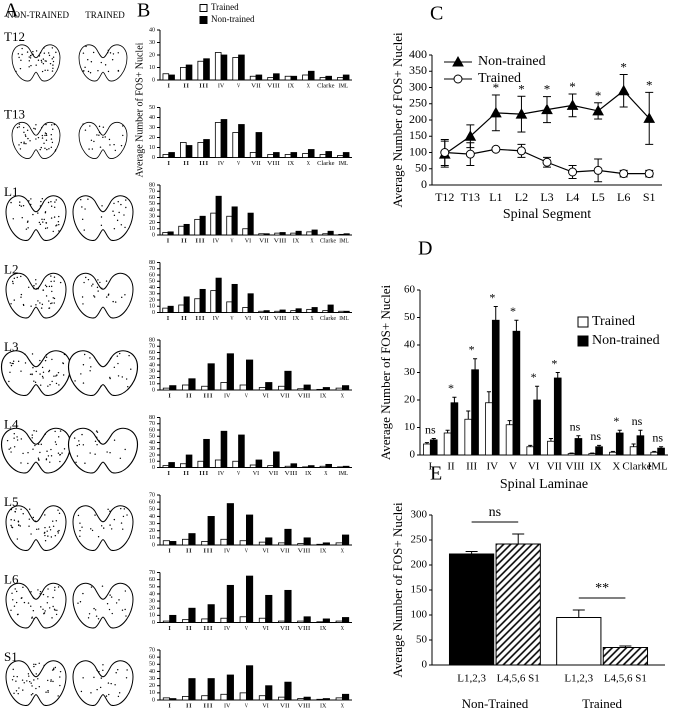 The height and width of the screenshot is (720, 676). What do you see at coordinates (419, 540) in the screenshot?
I see `y-tick-label: 250` at bounding box center [419, 540].